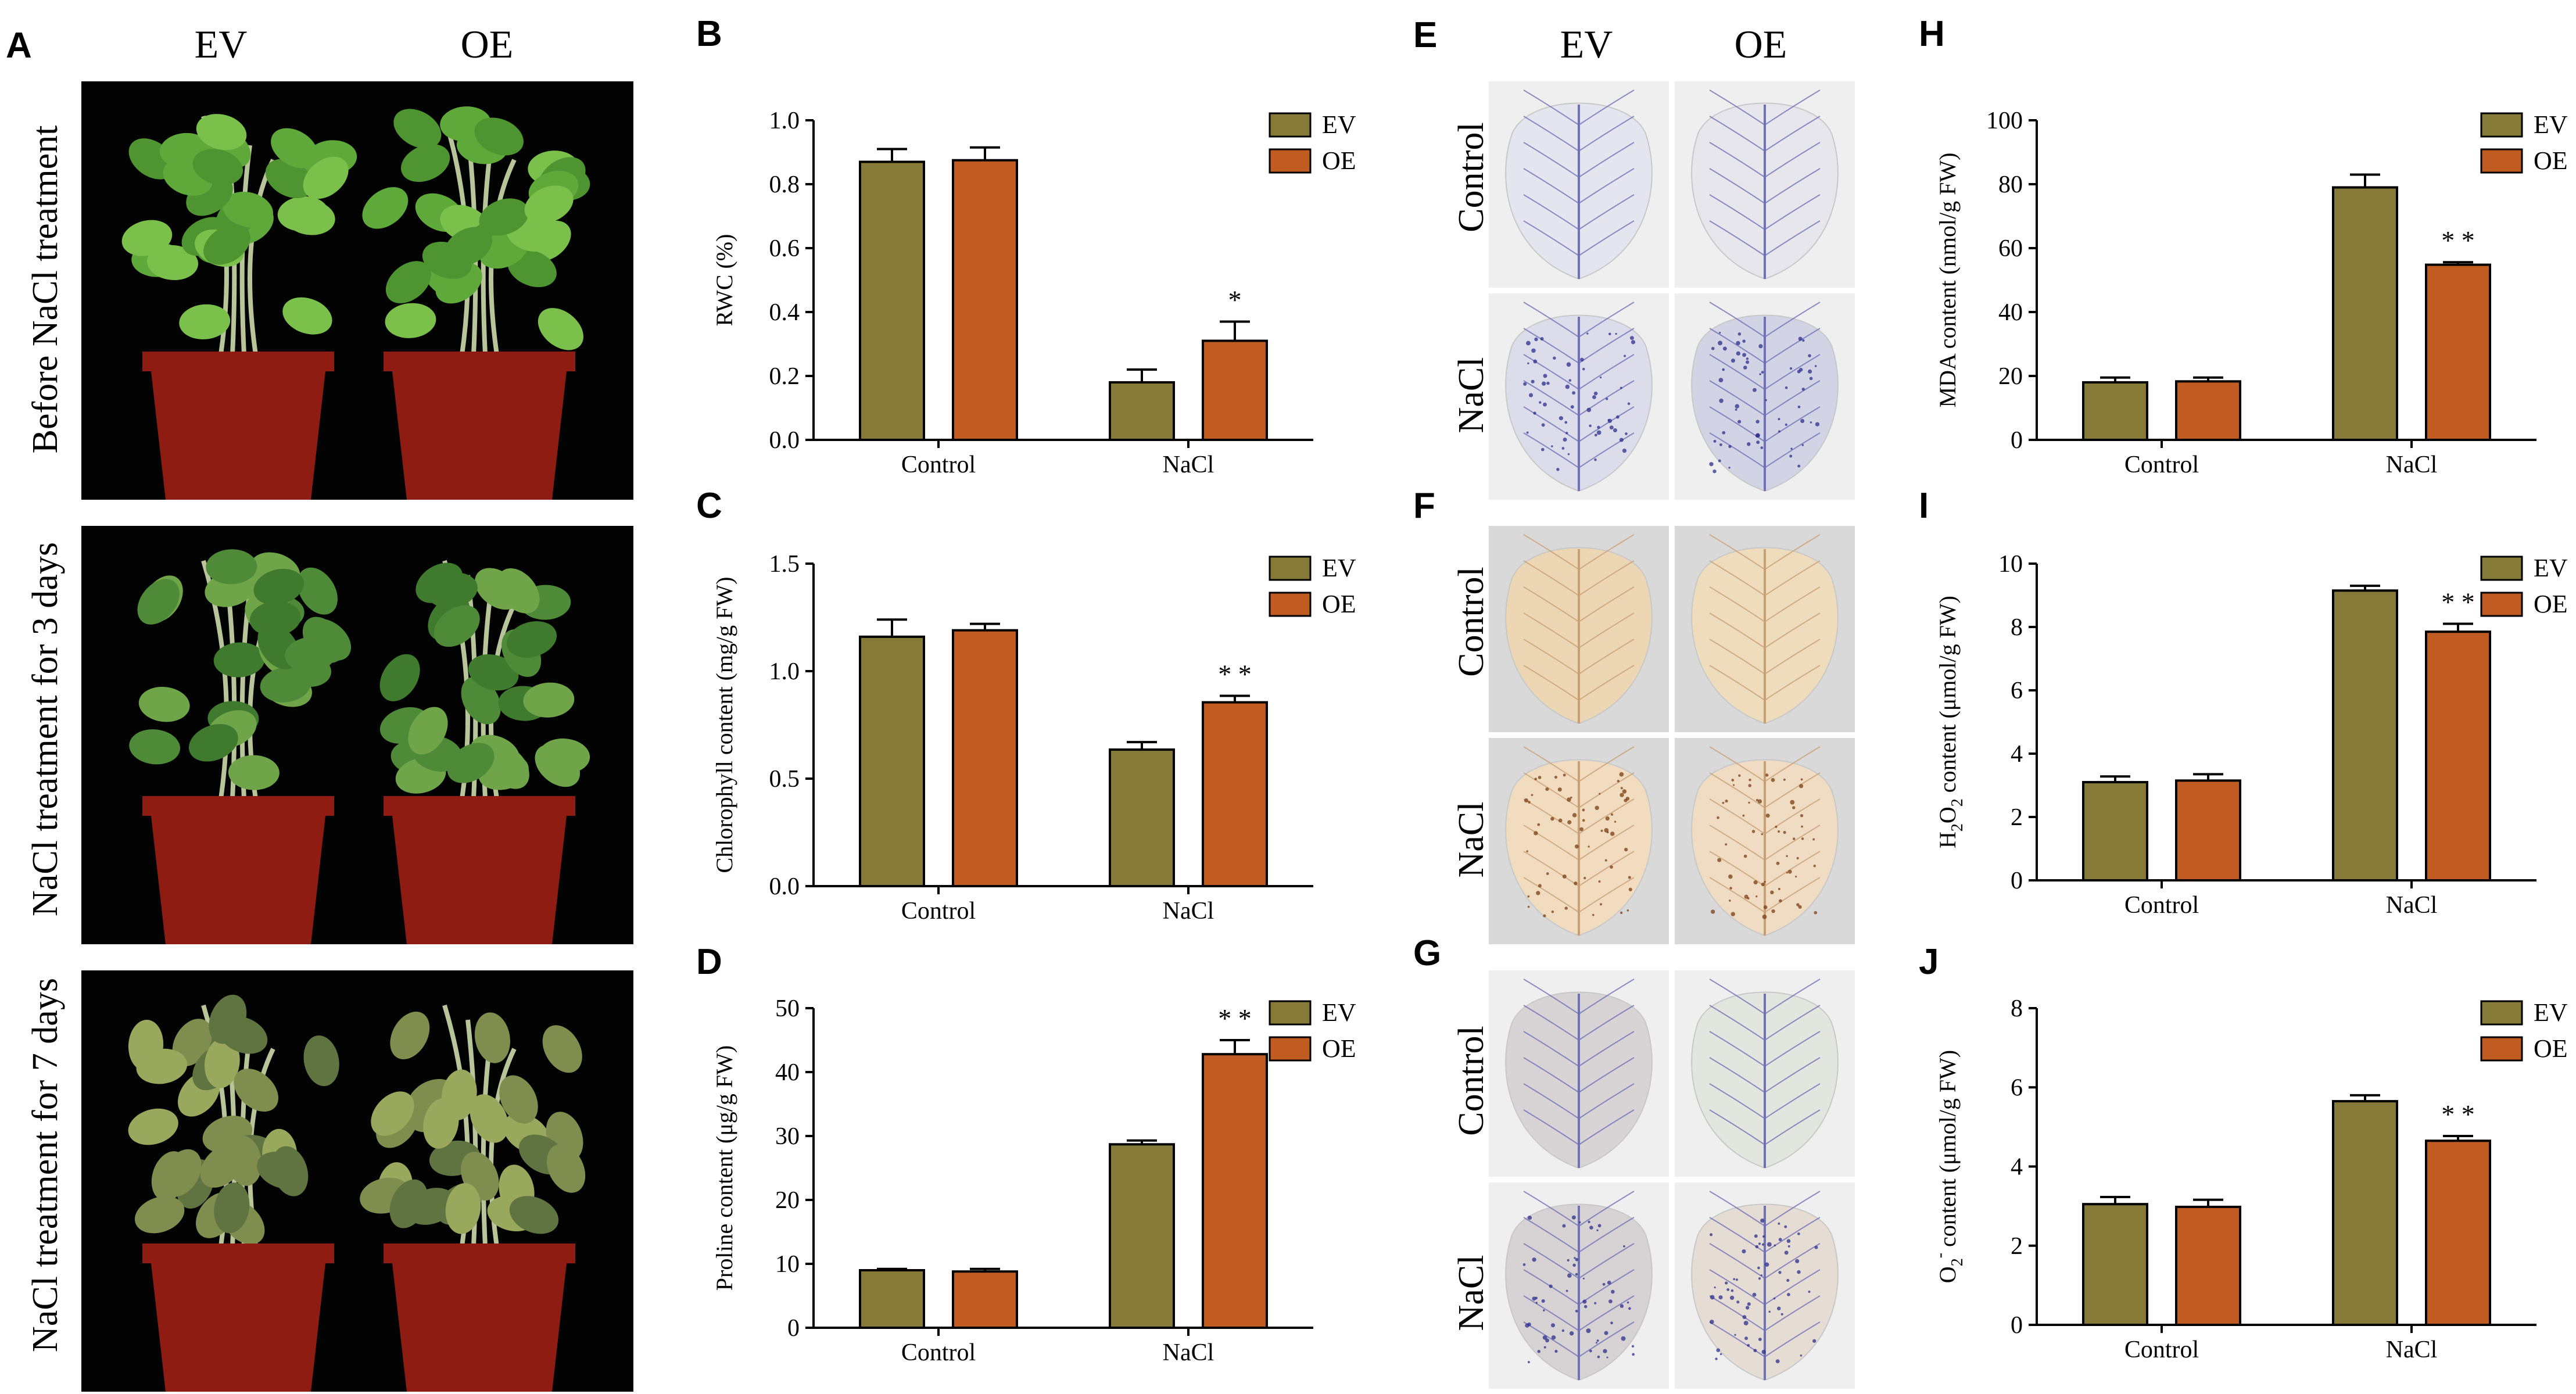 This screenshot has height=1394, width=2576. What do you see at coordinates (784, 248) in the screenshot?
I see `y-tick-label: 0.6` at bounding box center [784, 248].